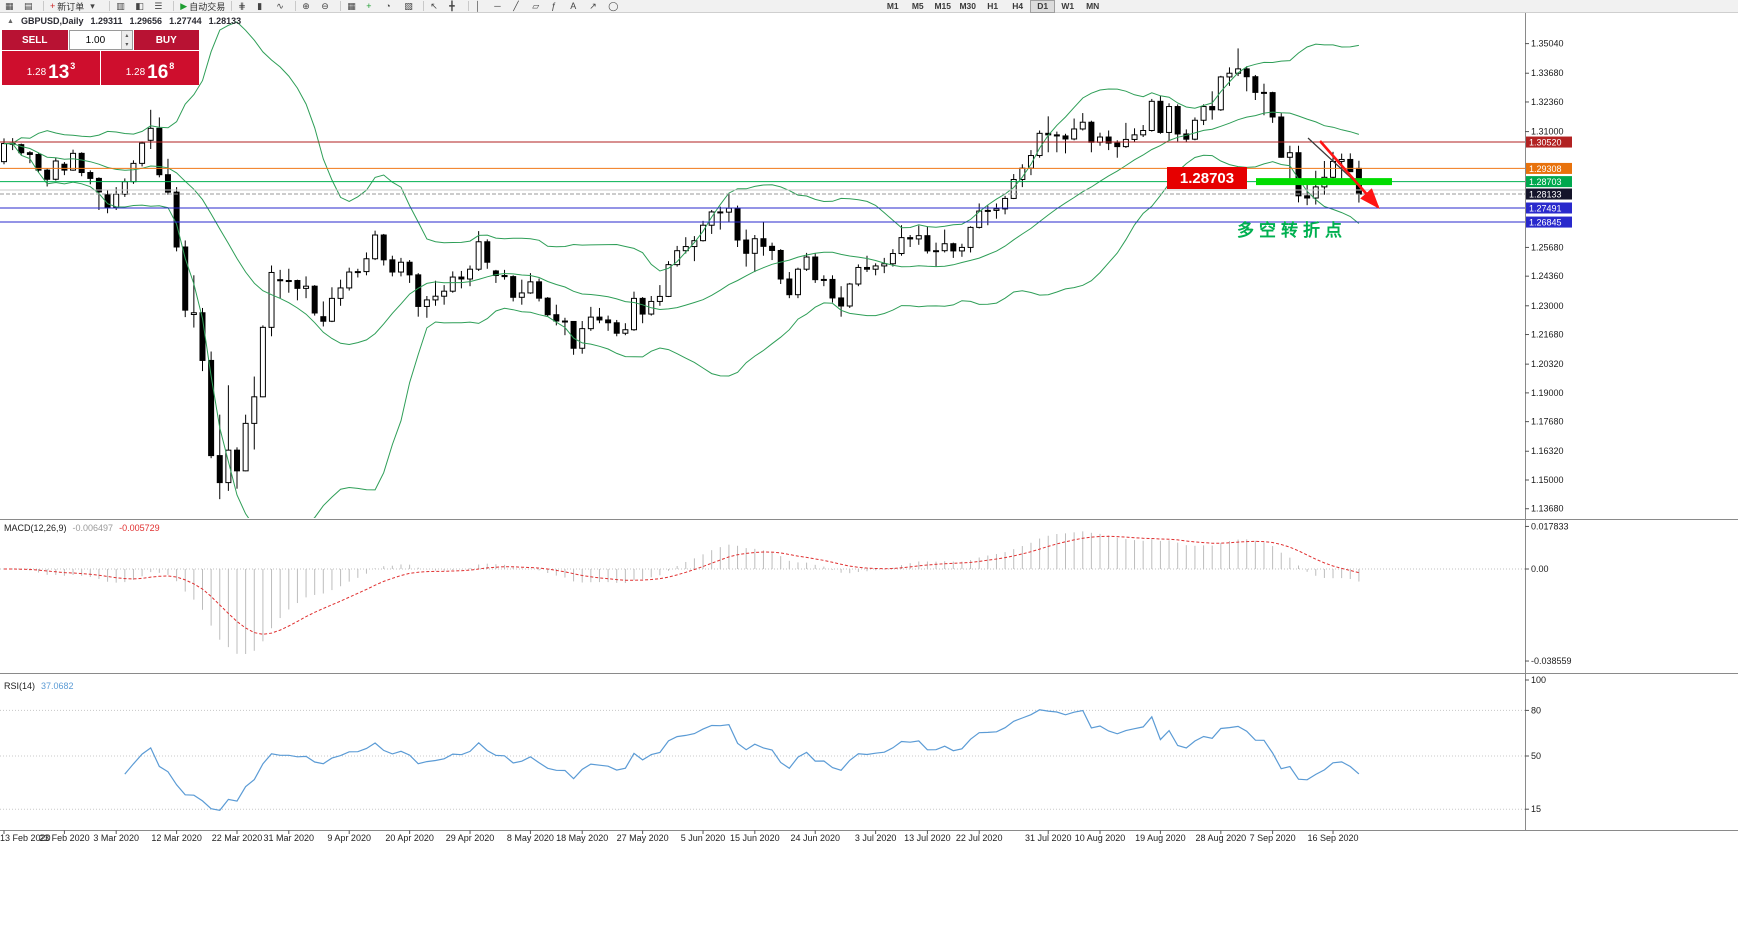 The height and width of the screenshot is (938, 1738). What do you see at coordinates (500, 6) in the screenshot?
I see `horizontal-line-button: ─` at bounding box center [500, 6].